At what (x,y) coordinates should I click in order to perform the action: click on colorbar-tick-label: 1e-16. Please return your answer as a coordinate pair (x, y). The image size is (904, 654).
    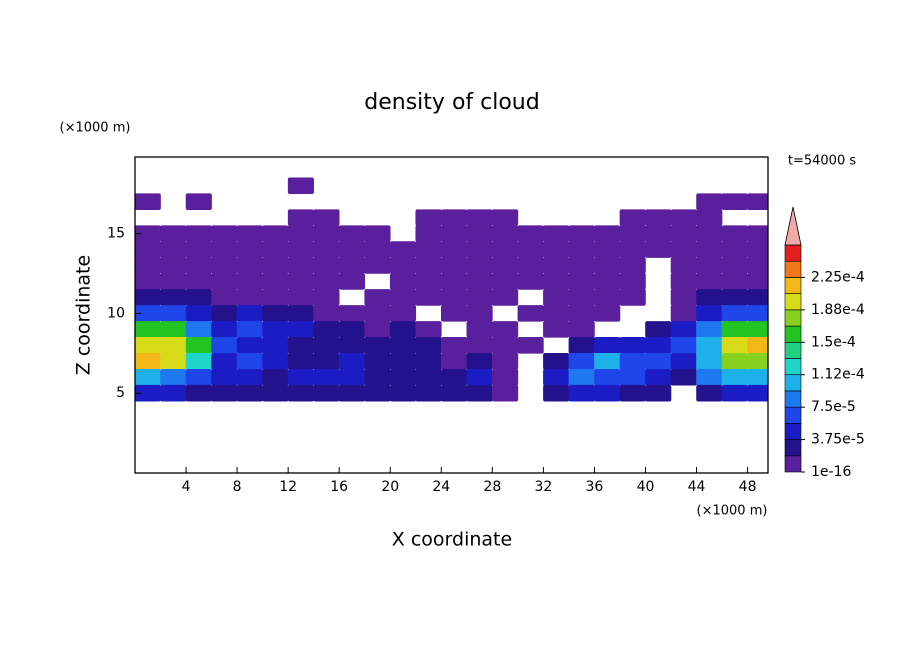
    Looking at the image, I should click on (831, 472).